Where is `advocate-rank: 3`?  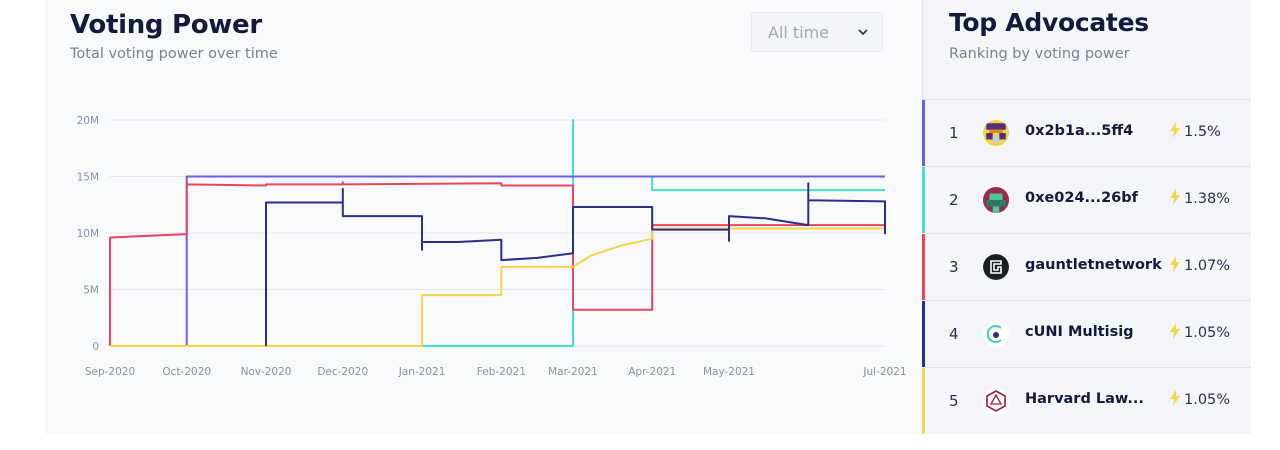
advocate-rank: 3 is located at coordinates (954, 267).